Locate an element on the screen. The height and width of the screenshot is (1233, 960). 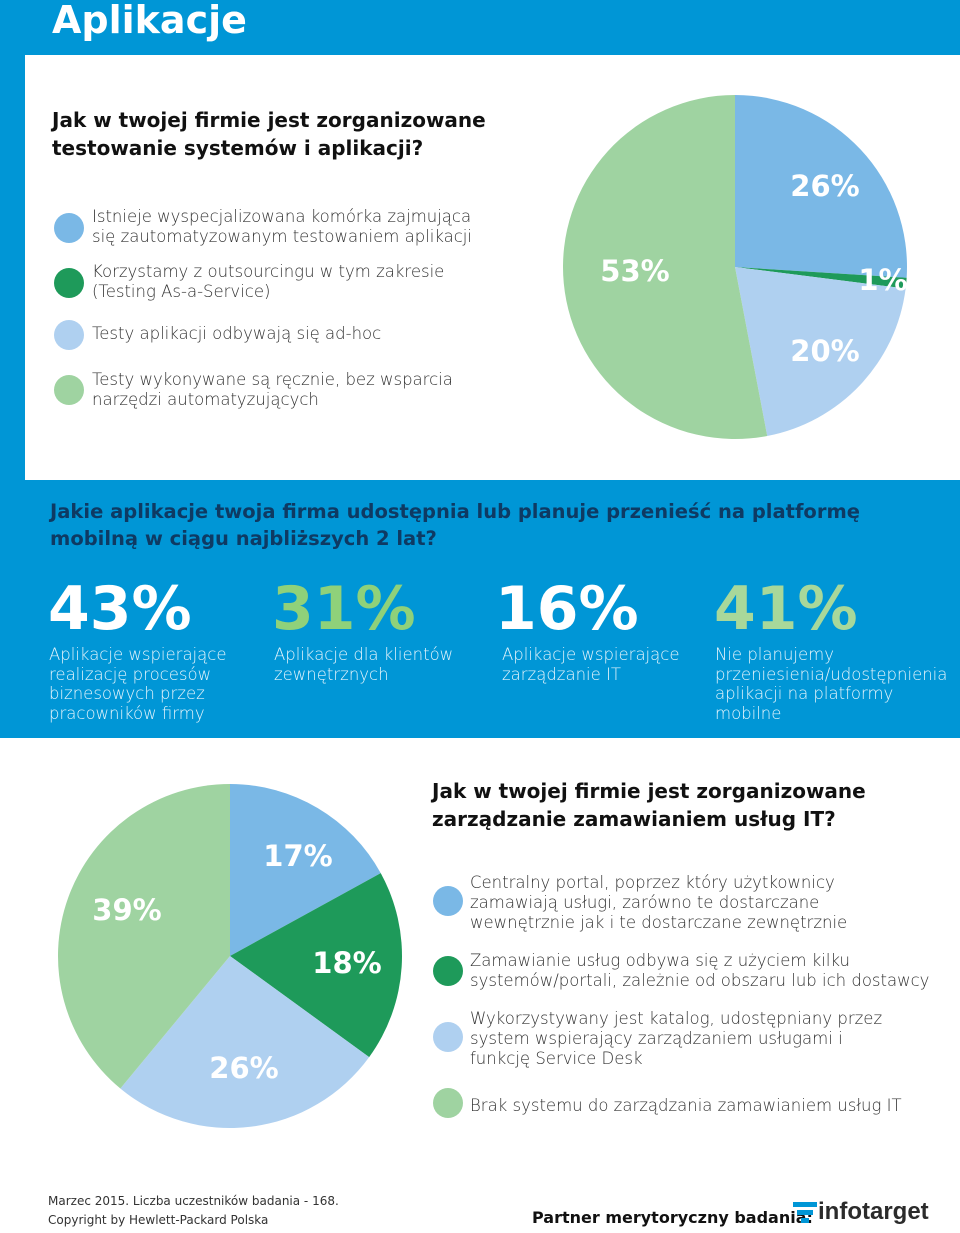
pie-label-no-system: 39% is located at coordinates (126, 910).